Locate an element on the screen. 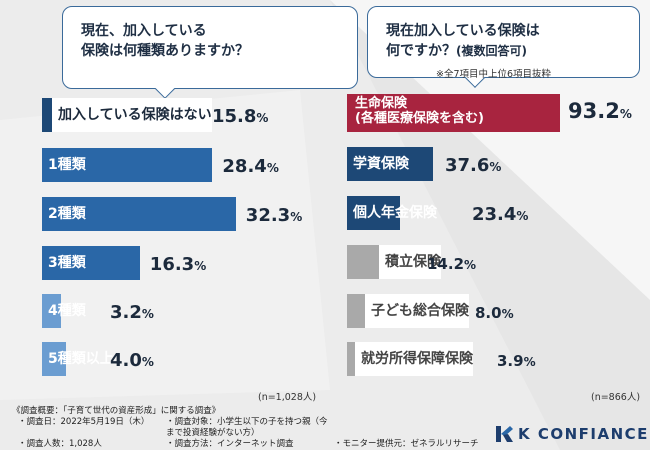 This screenshot has width=650, height=450. right-bar-row: 生命保険 (各種医療保険を含む) 93.2% is located at coordinates (492, 113).